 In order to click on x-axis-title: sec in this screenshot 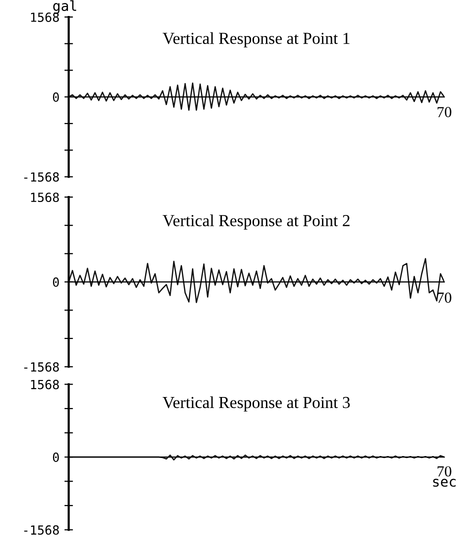, I will do `click(444, 482)`.